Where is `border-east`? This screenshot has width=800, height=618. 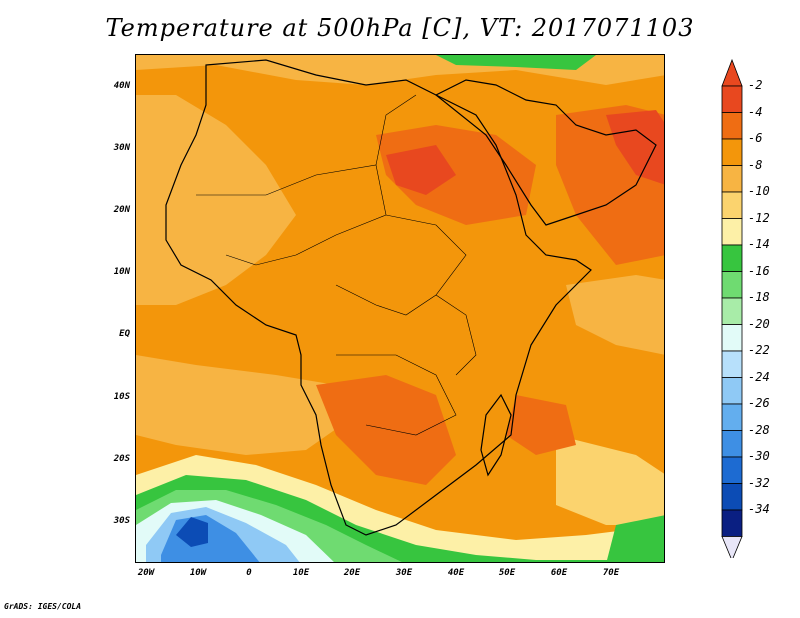
border-east is located at coordinates (456, 335).